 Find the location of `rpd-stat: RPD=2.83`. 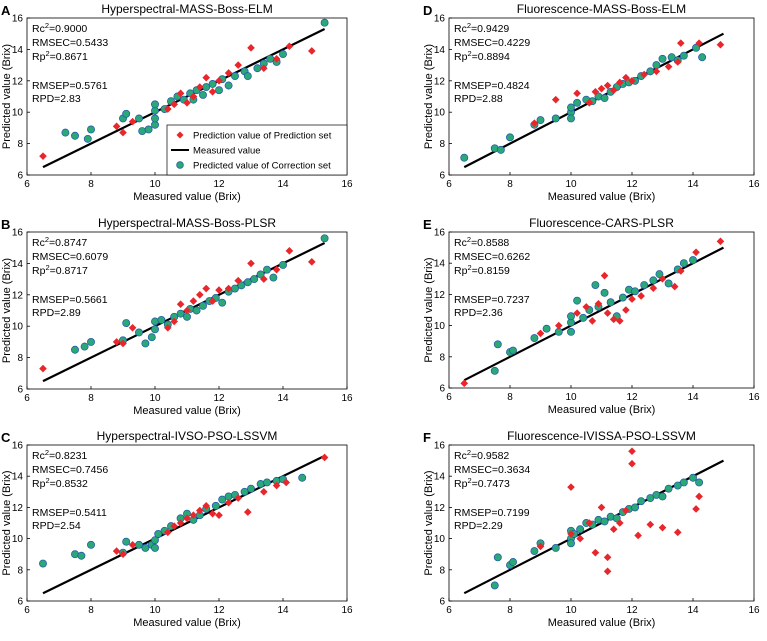

rpd-stat: RPD=2.83 is located at coordinates (56, 99).